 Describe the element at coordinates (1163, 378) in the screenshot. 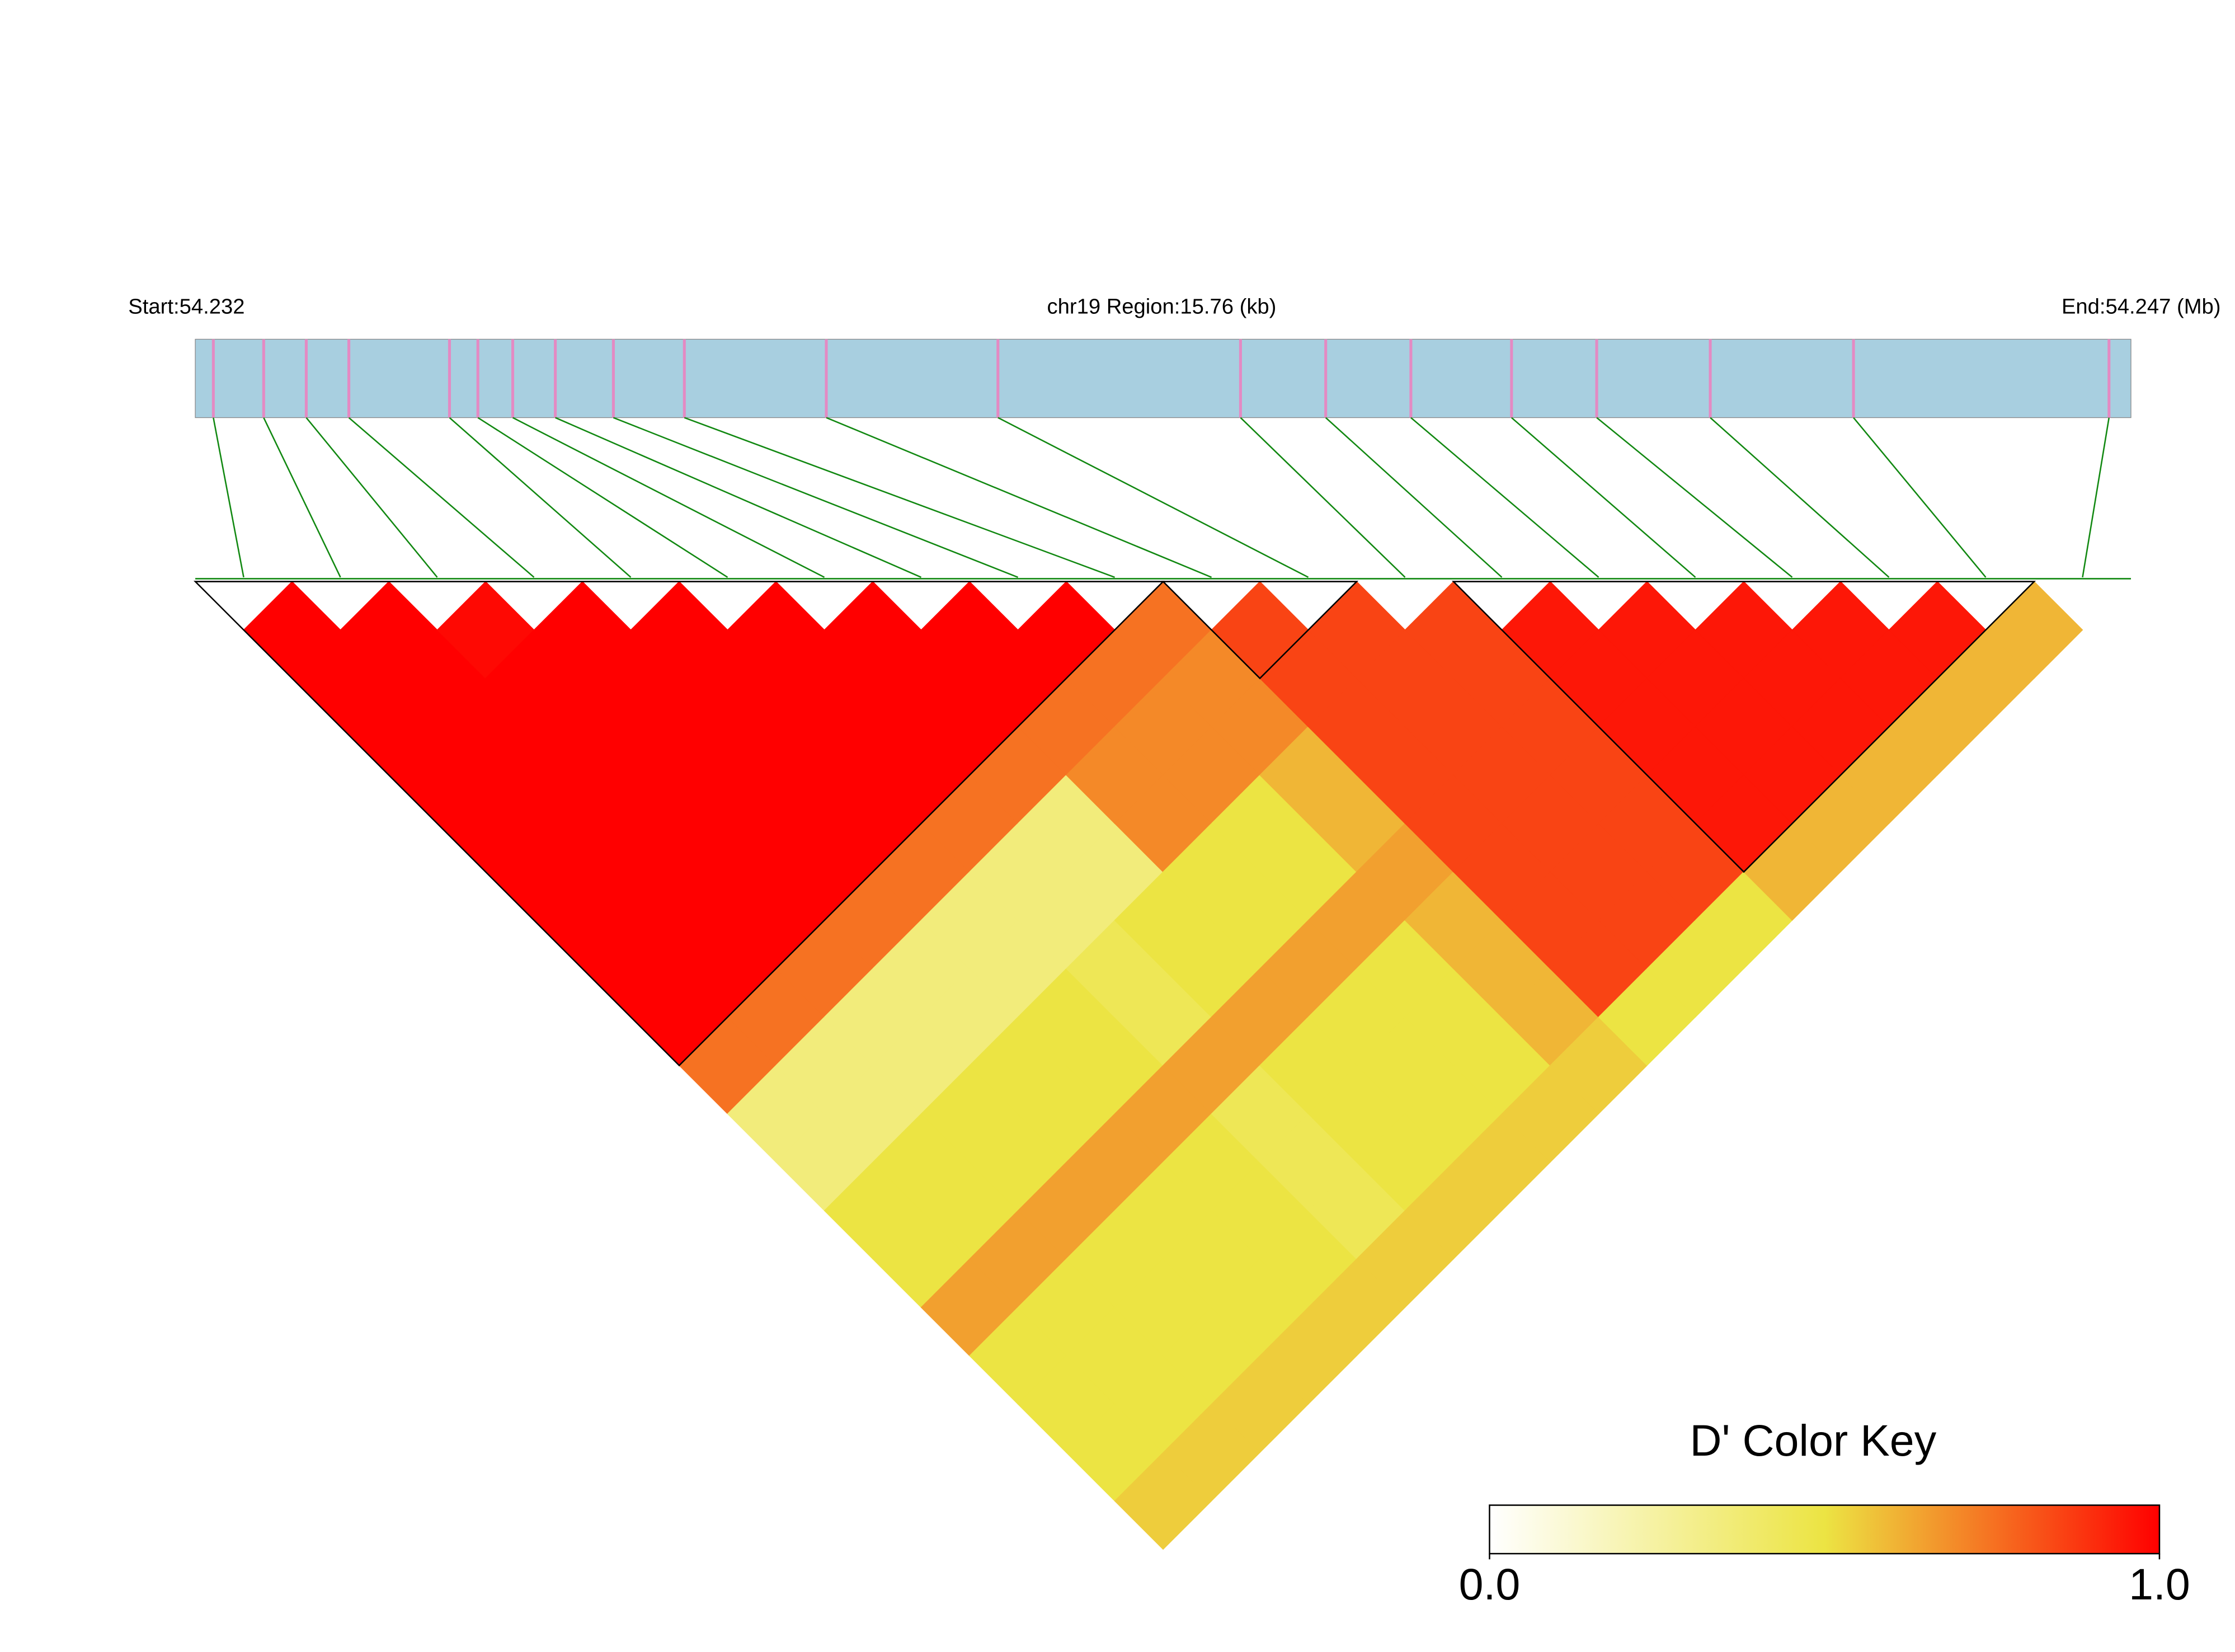

I see `position-track` at that location.